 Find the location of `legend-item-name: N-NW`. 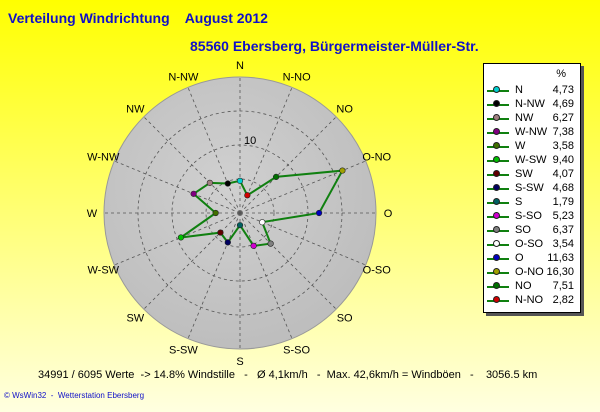

legend-item-name: N-NW is located at coordinates (530, 104).